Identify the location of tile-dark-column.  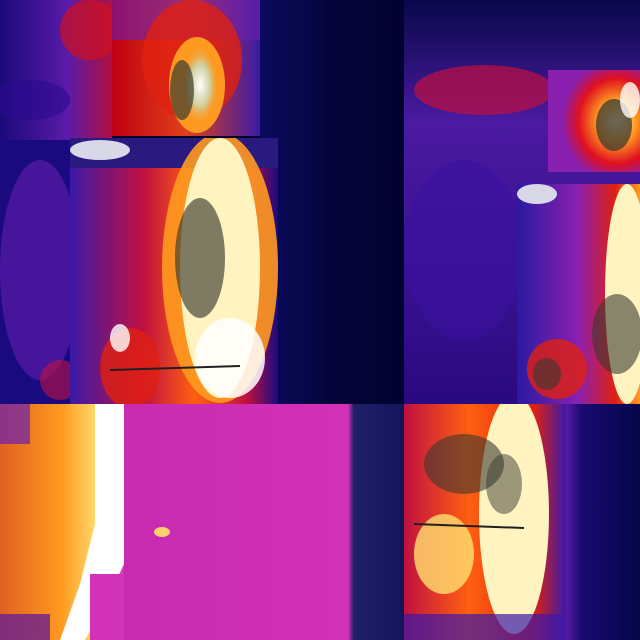
(332, 202).